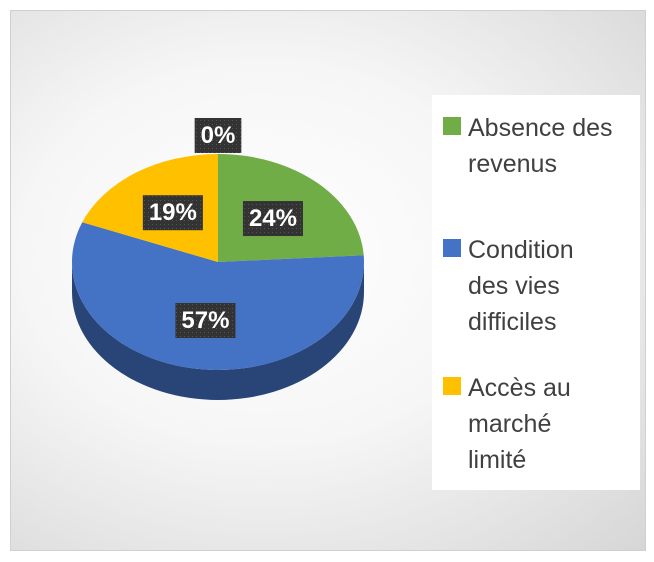  I want to click on data-label: 57%, so click(205, 321).